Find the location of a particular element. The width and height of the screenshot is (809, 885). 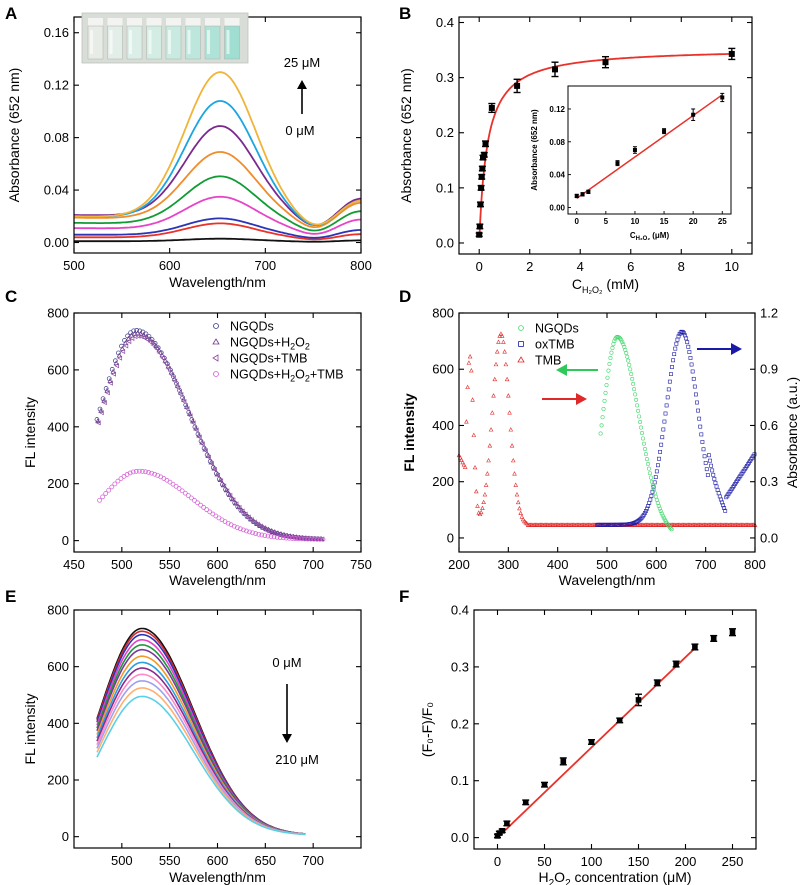

y-axis-label: FL intensity is located at coordinates (30, 432).